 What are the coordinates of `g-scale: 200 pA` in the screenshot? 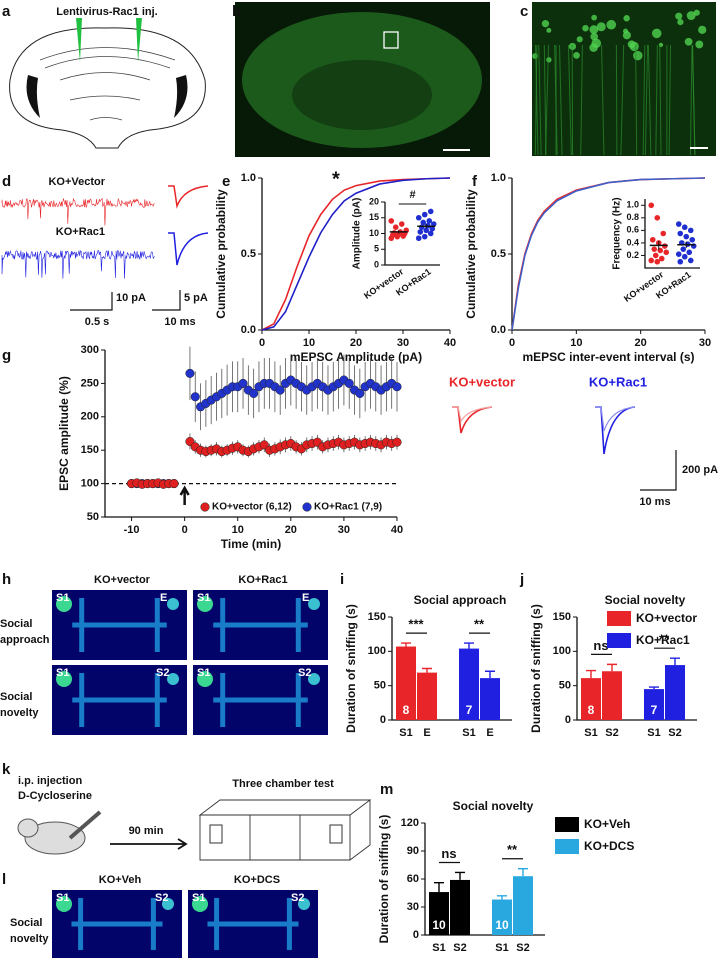 It's located at (700, 470).